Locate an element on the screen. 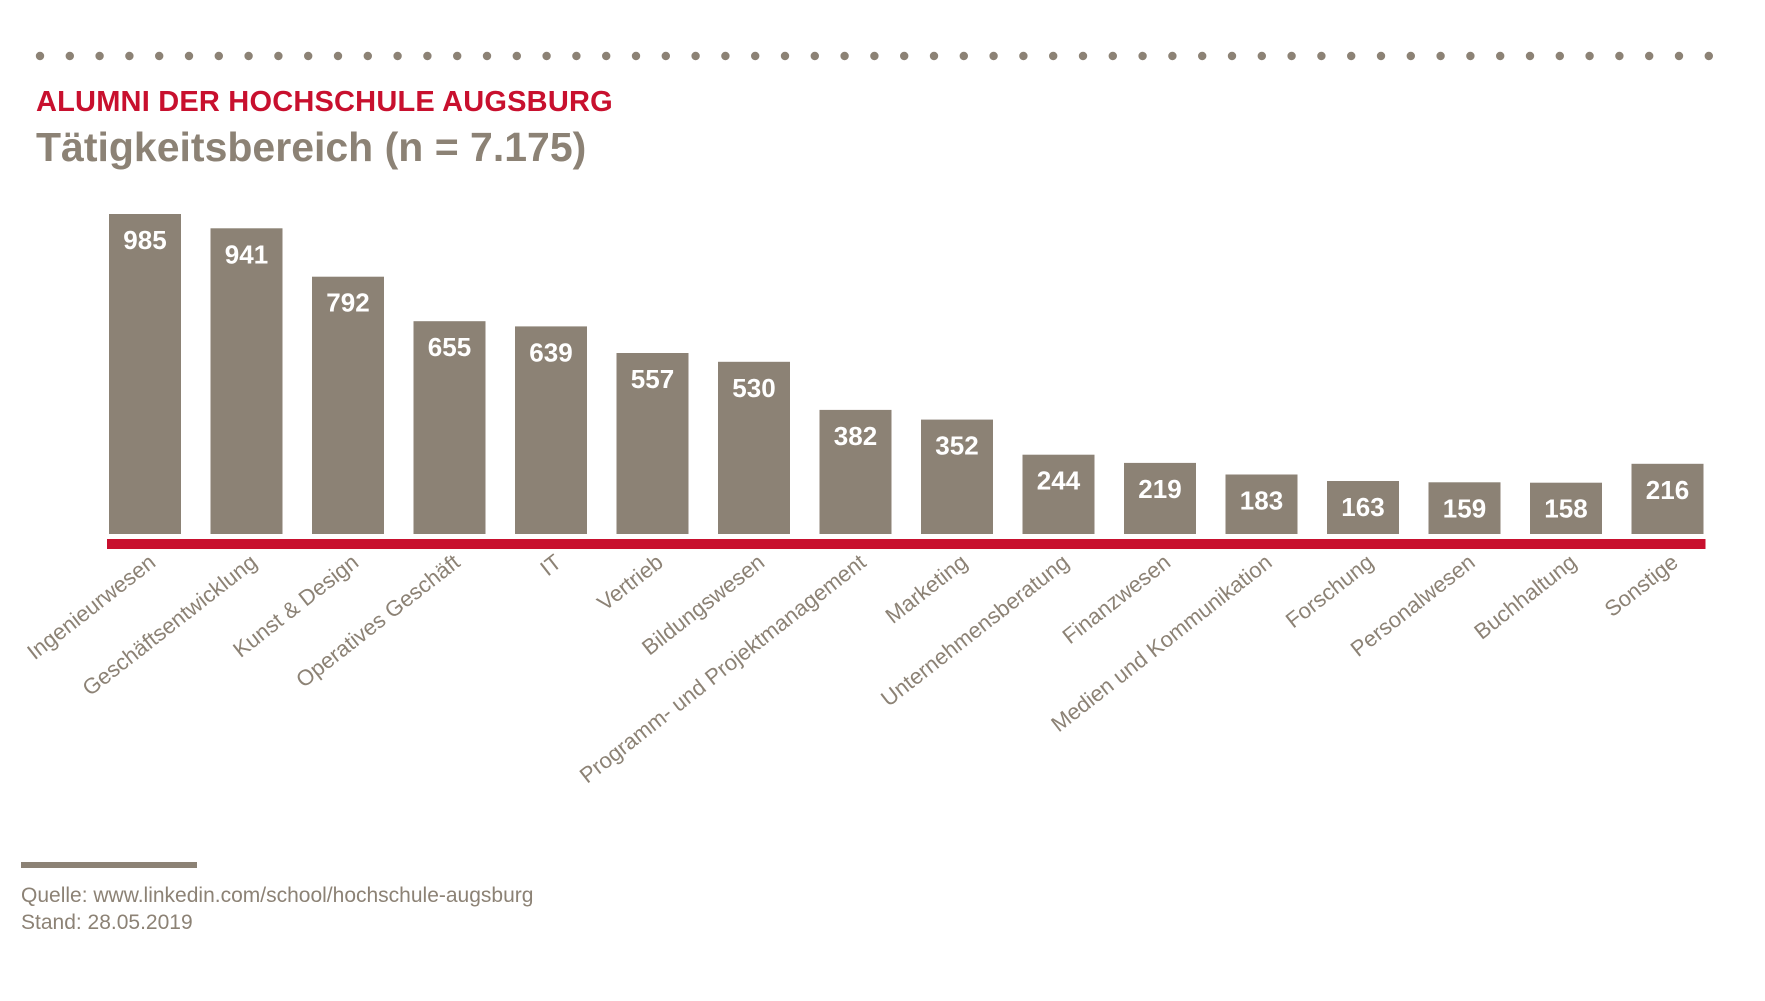  bar-value-label: 159 is located at coordinates (1464, 508).